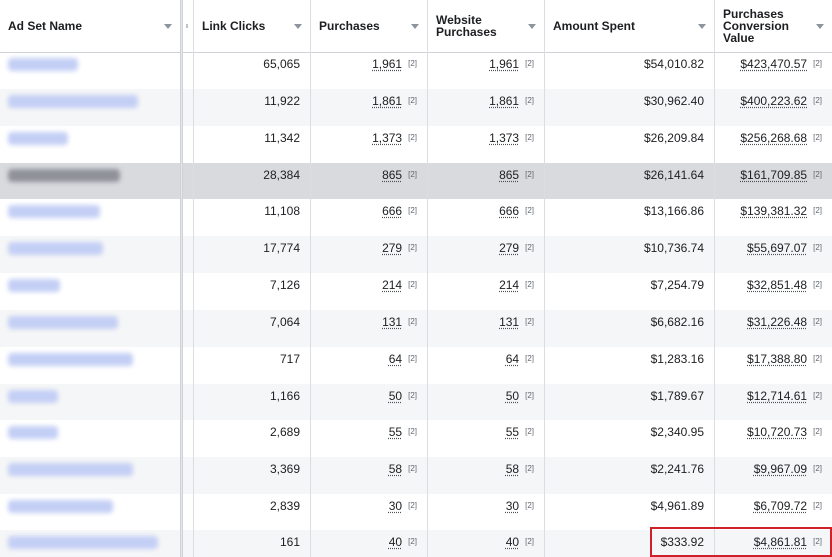  Describe the element at coordinates (777, 359) in the screenshot. I see `conversion-value-value: $17,388.80` at that location.